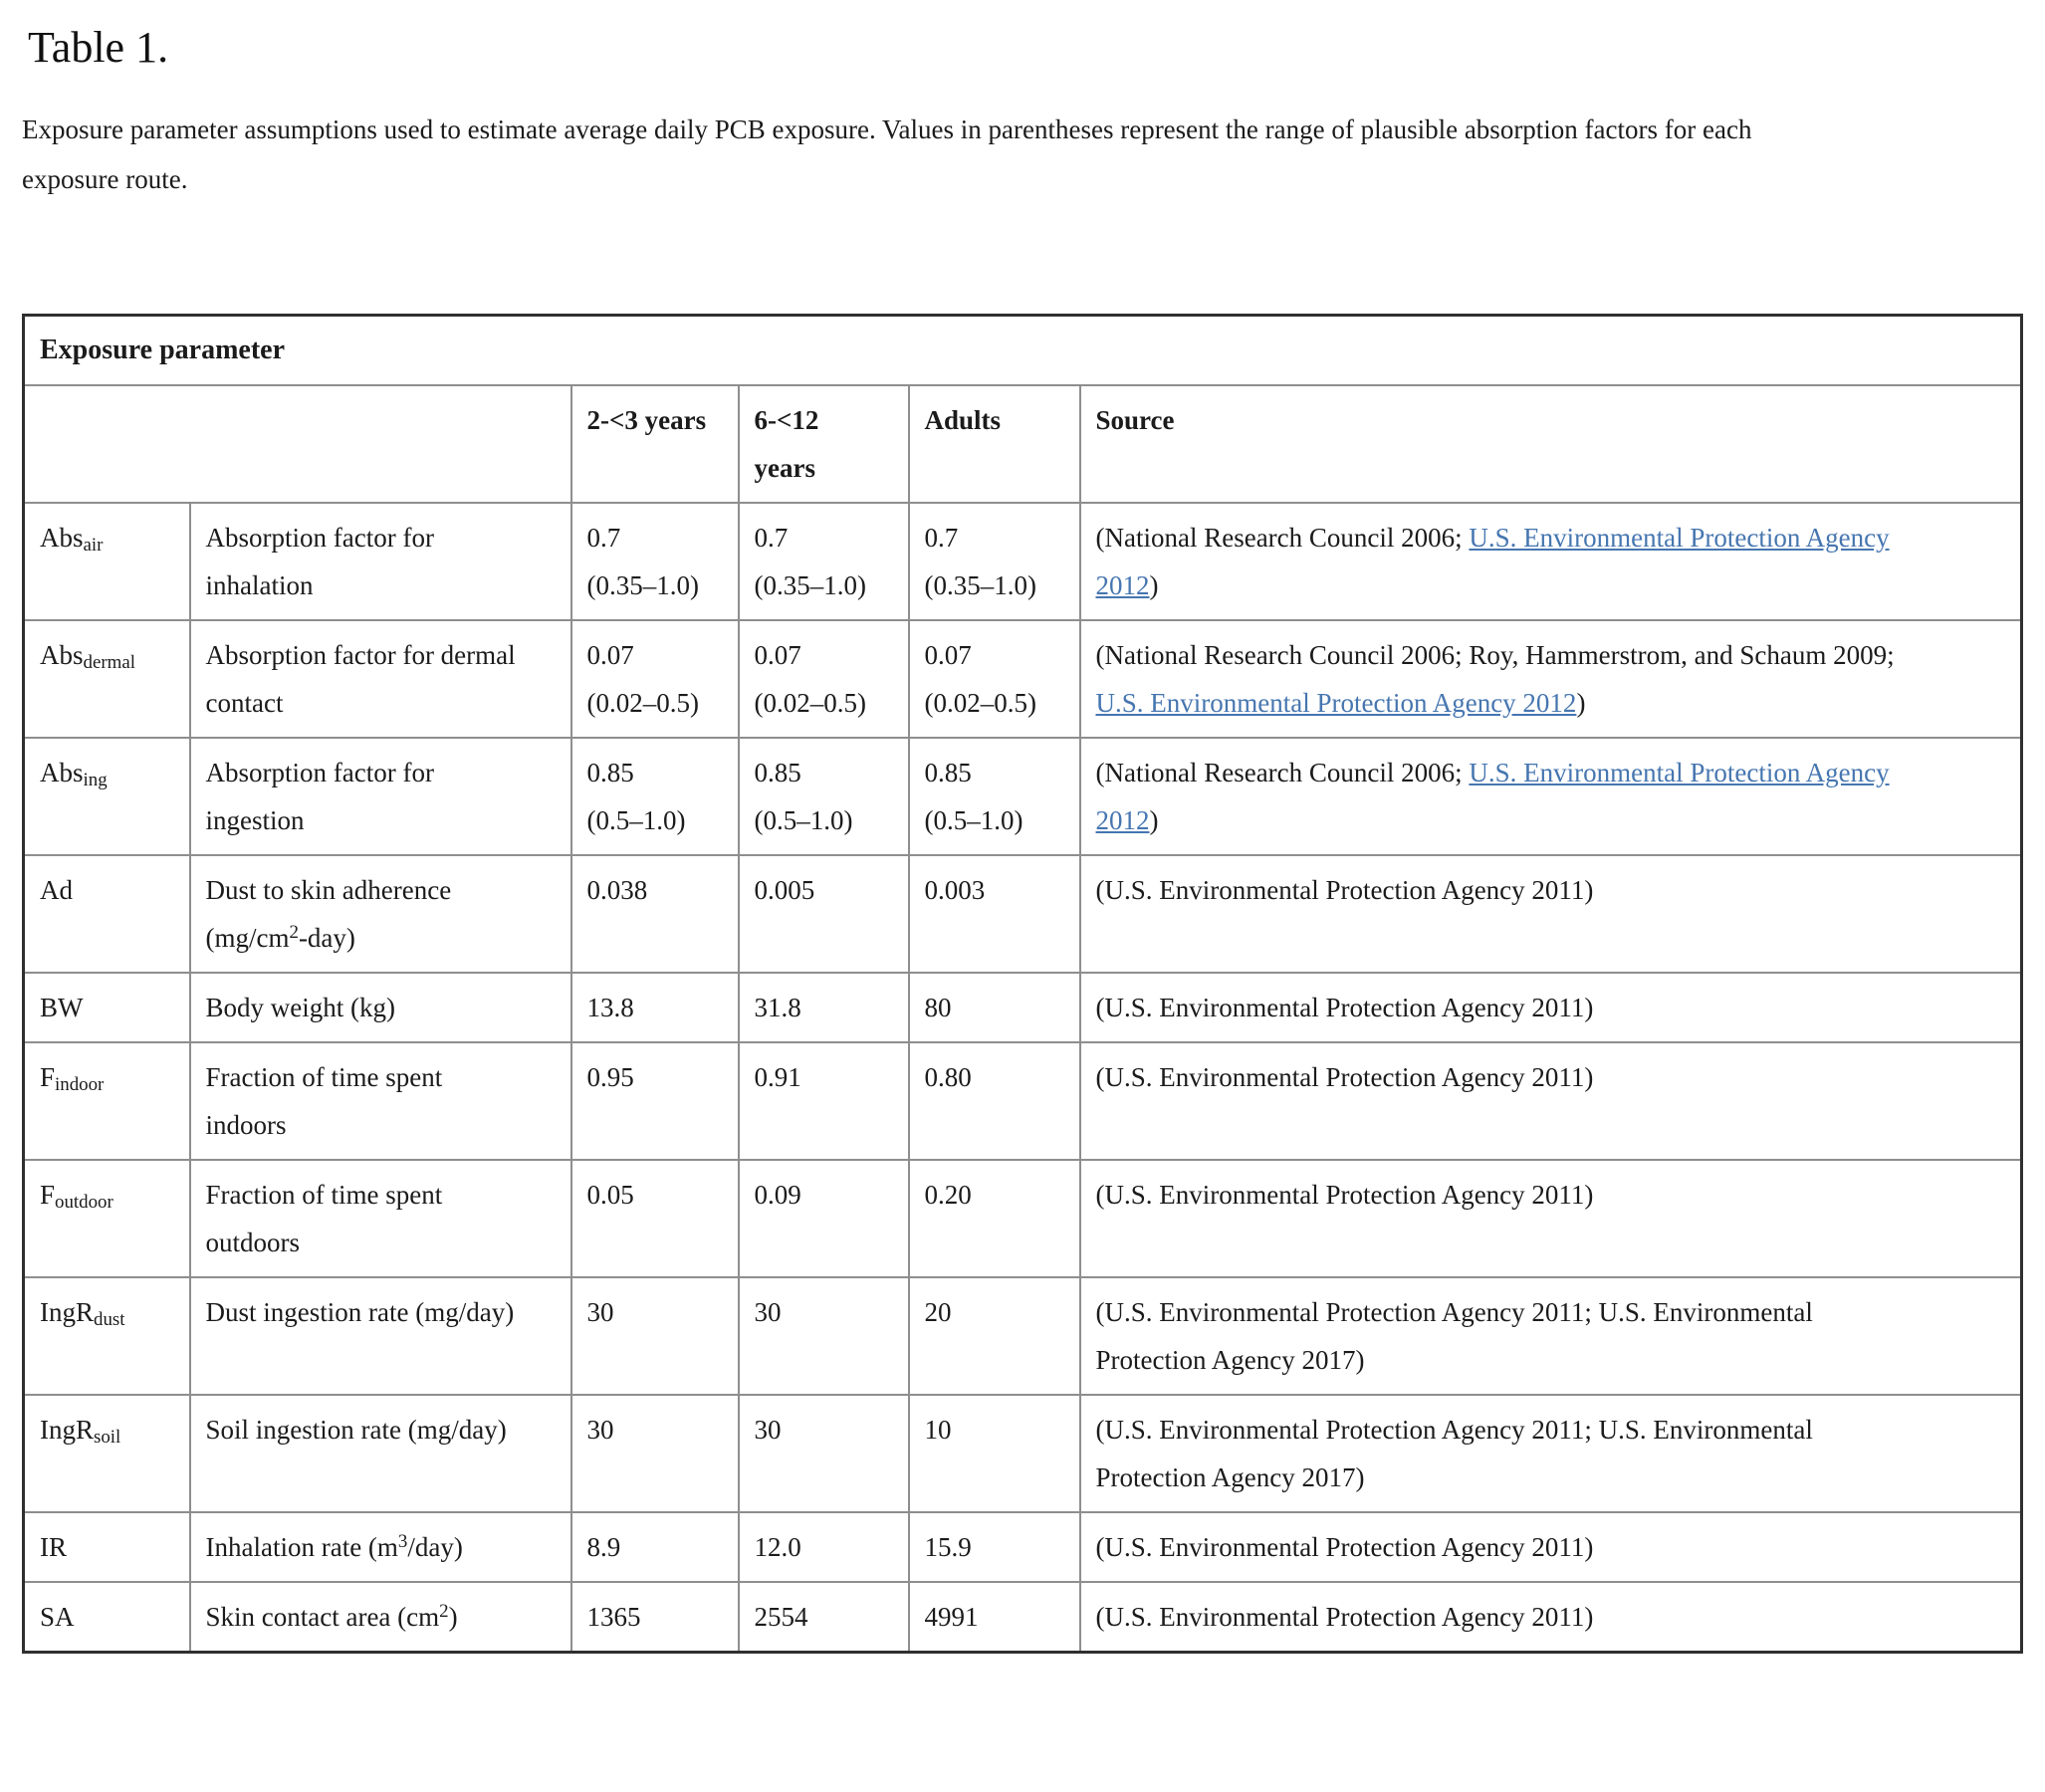 The width and height of the screenshot is (2045, 1792). What do you see at coordinates (106, 561) in the screenshot?
I see `param-symbol-cell: Absair` at bounding box center [106, 561].